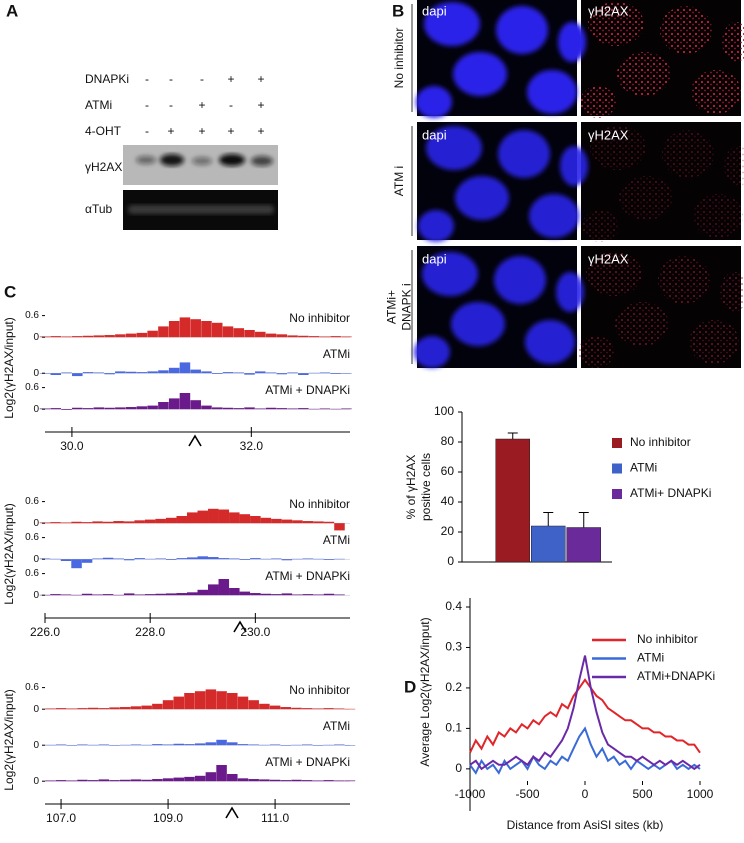 The image size is (744, 843). Describe the element at coordinates (45, 632) in the screenshot. I see `x-tick-label: 226.0` at that location.